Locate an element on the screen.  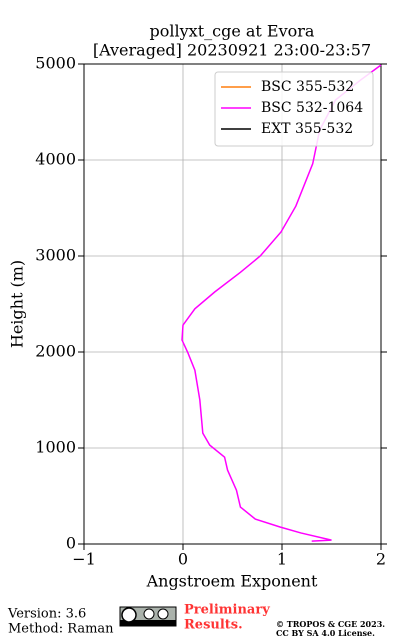
preliminary: Results. is located at coordinates (213, 625).